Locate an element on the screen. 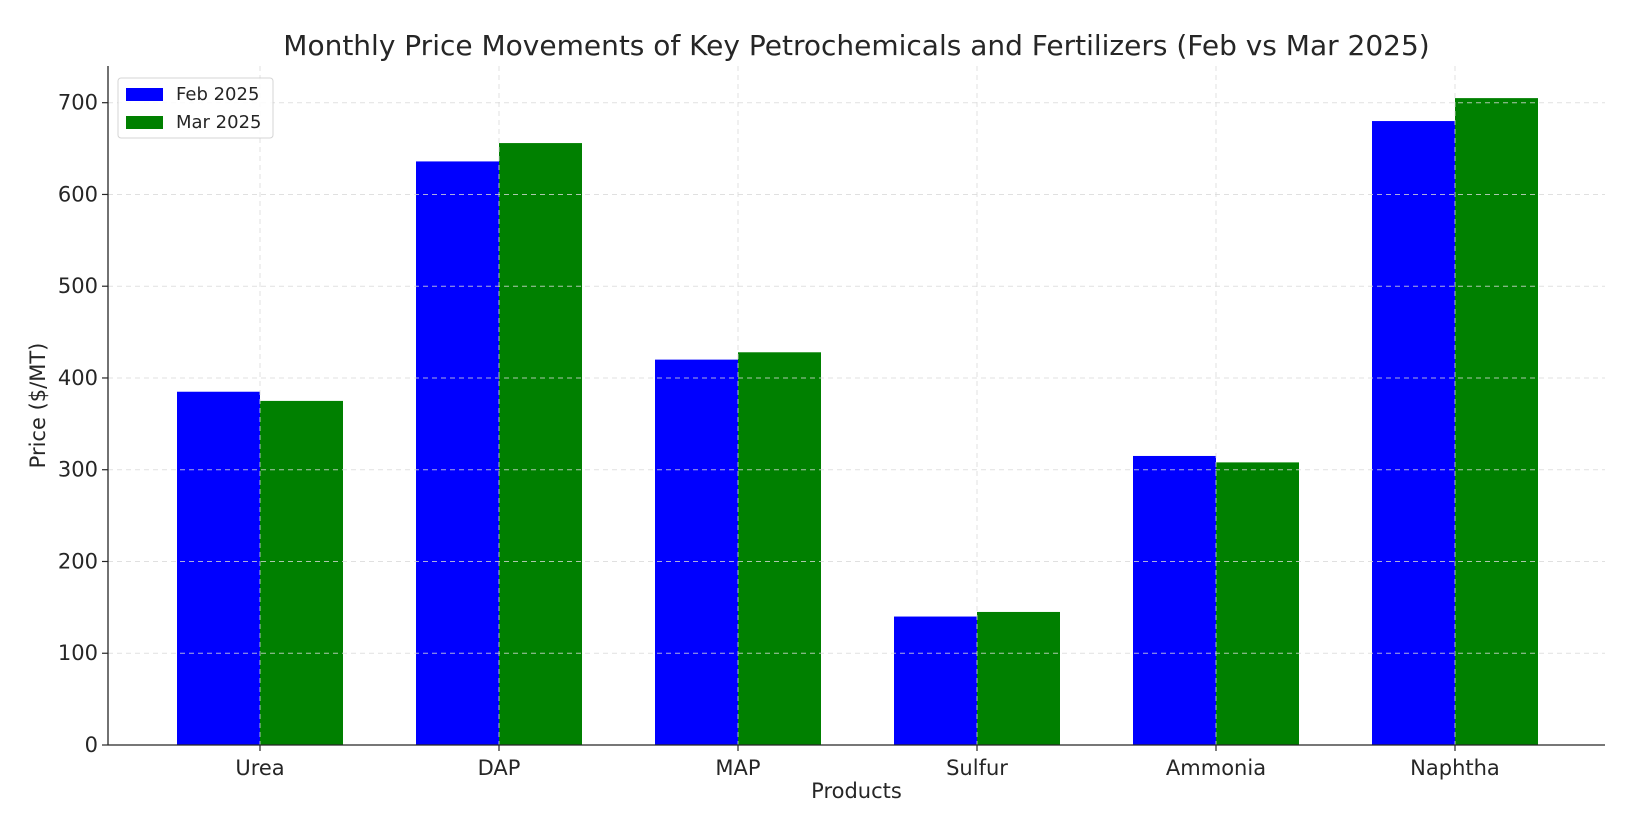 The image size is (1631, 835). legend: Feb 2025 Mar 2025 is located at coordinates (195, 108).